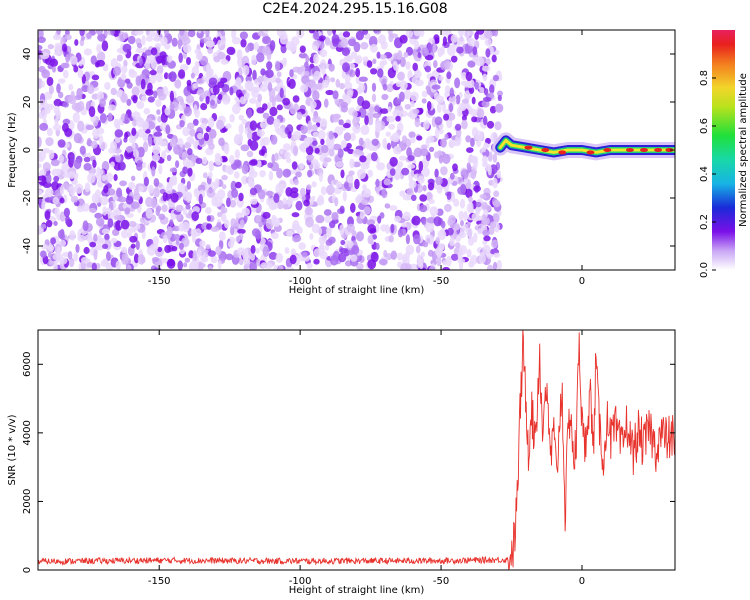  I want to click on y-axis-label: Frequency (Hz), so click(12, 150).